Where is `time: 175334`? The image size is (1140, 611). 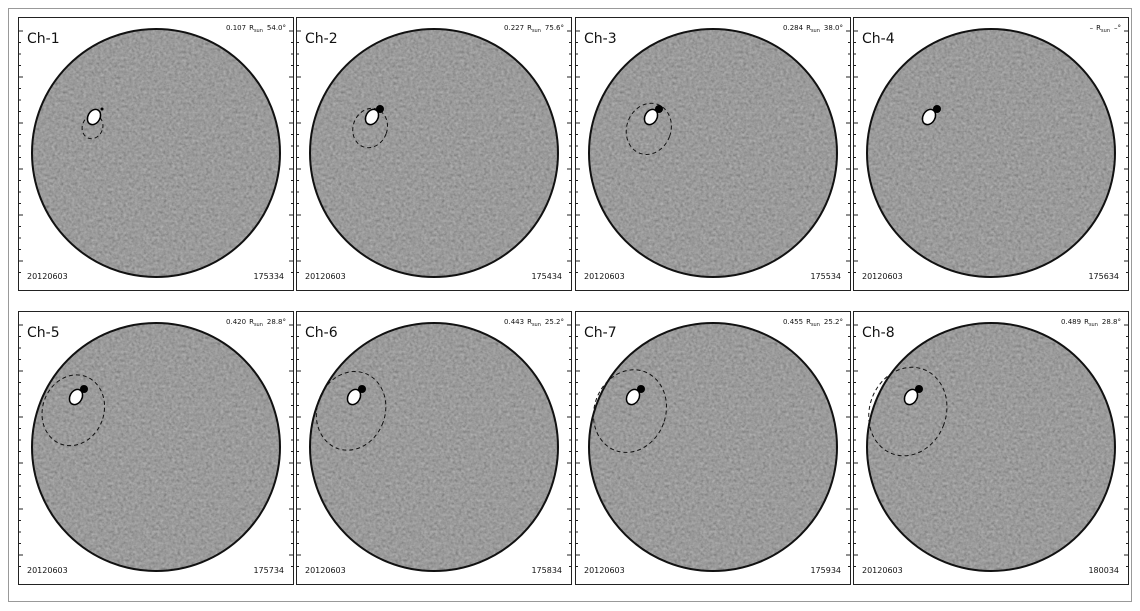 time: 175334 is located at coordinates (268, 276).